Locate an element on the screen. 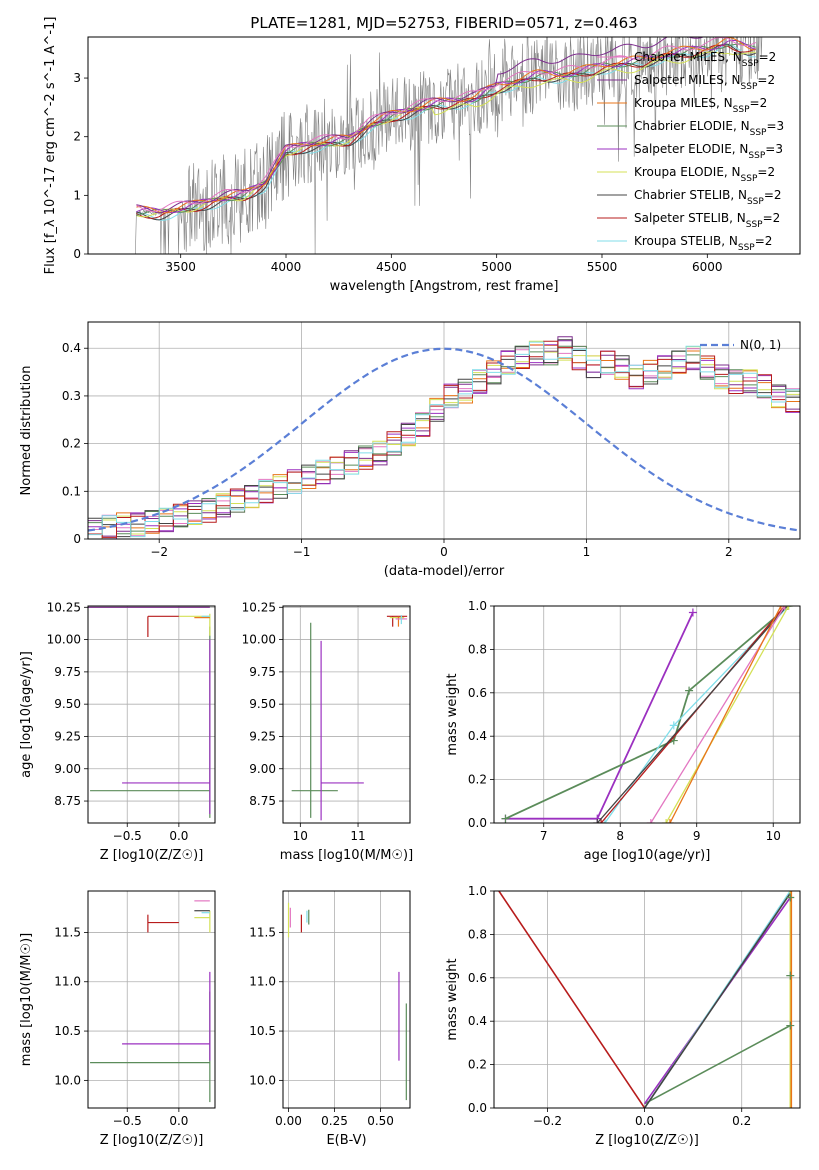  y-tick-label: 9.25 is located at coordinates (262, 736).